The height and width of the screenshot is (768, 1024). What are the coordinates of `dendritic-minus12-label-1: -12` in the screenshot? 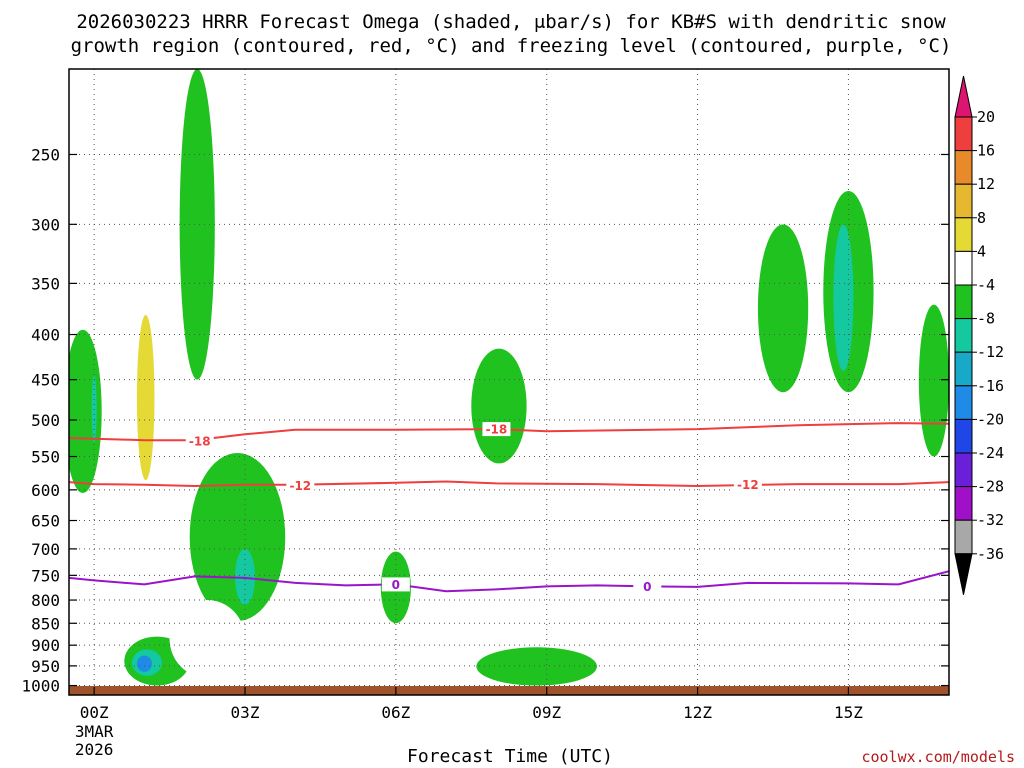 It's located at (748, 485).